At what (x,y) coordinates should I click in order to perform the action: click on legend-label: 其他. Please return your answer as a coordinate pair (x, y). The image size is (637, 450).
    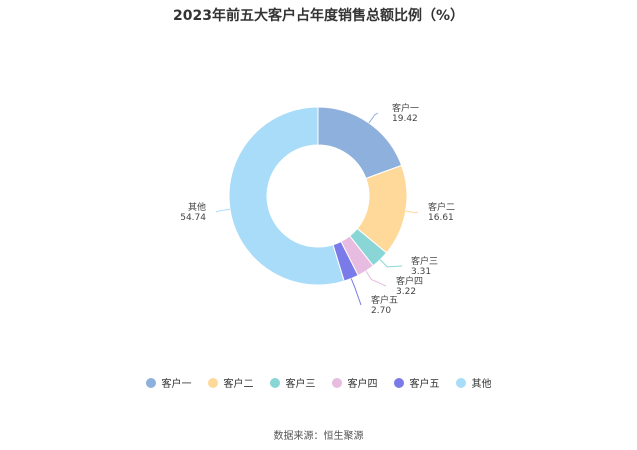
    Looking at the image, I should click on (481, 384).